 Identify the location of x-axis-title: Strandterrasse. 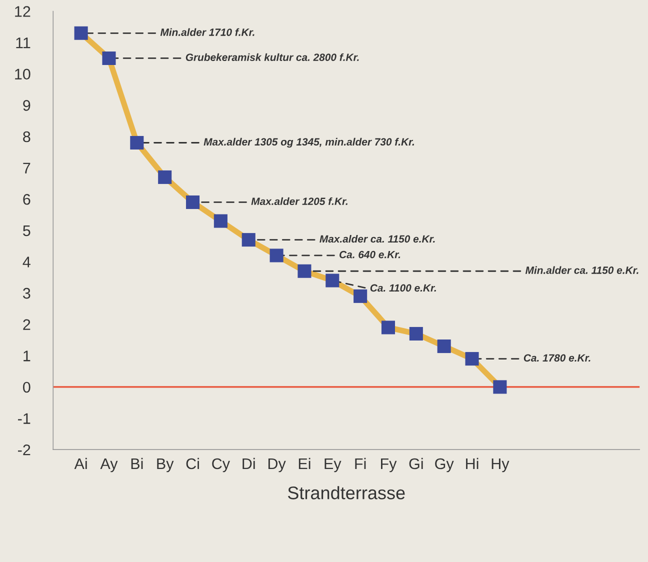
(346, 493).